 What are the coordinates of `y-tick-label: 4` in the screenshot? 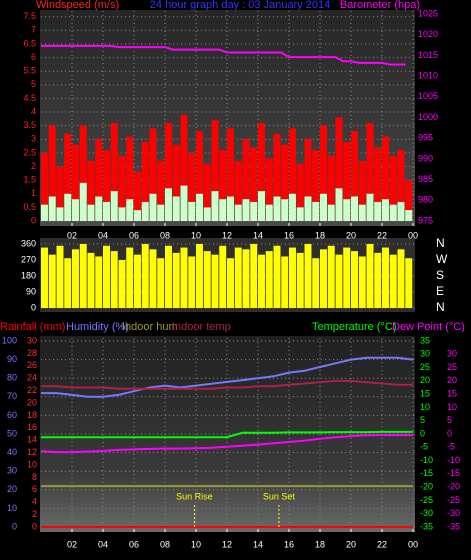 It's located at (33, 111).